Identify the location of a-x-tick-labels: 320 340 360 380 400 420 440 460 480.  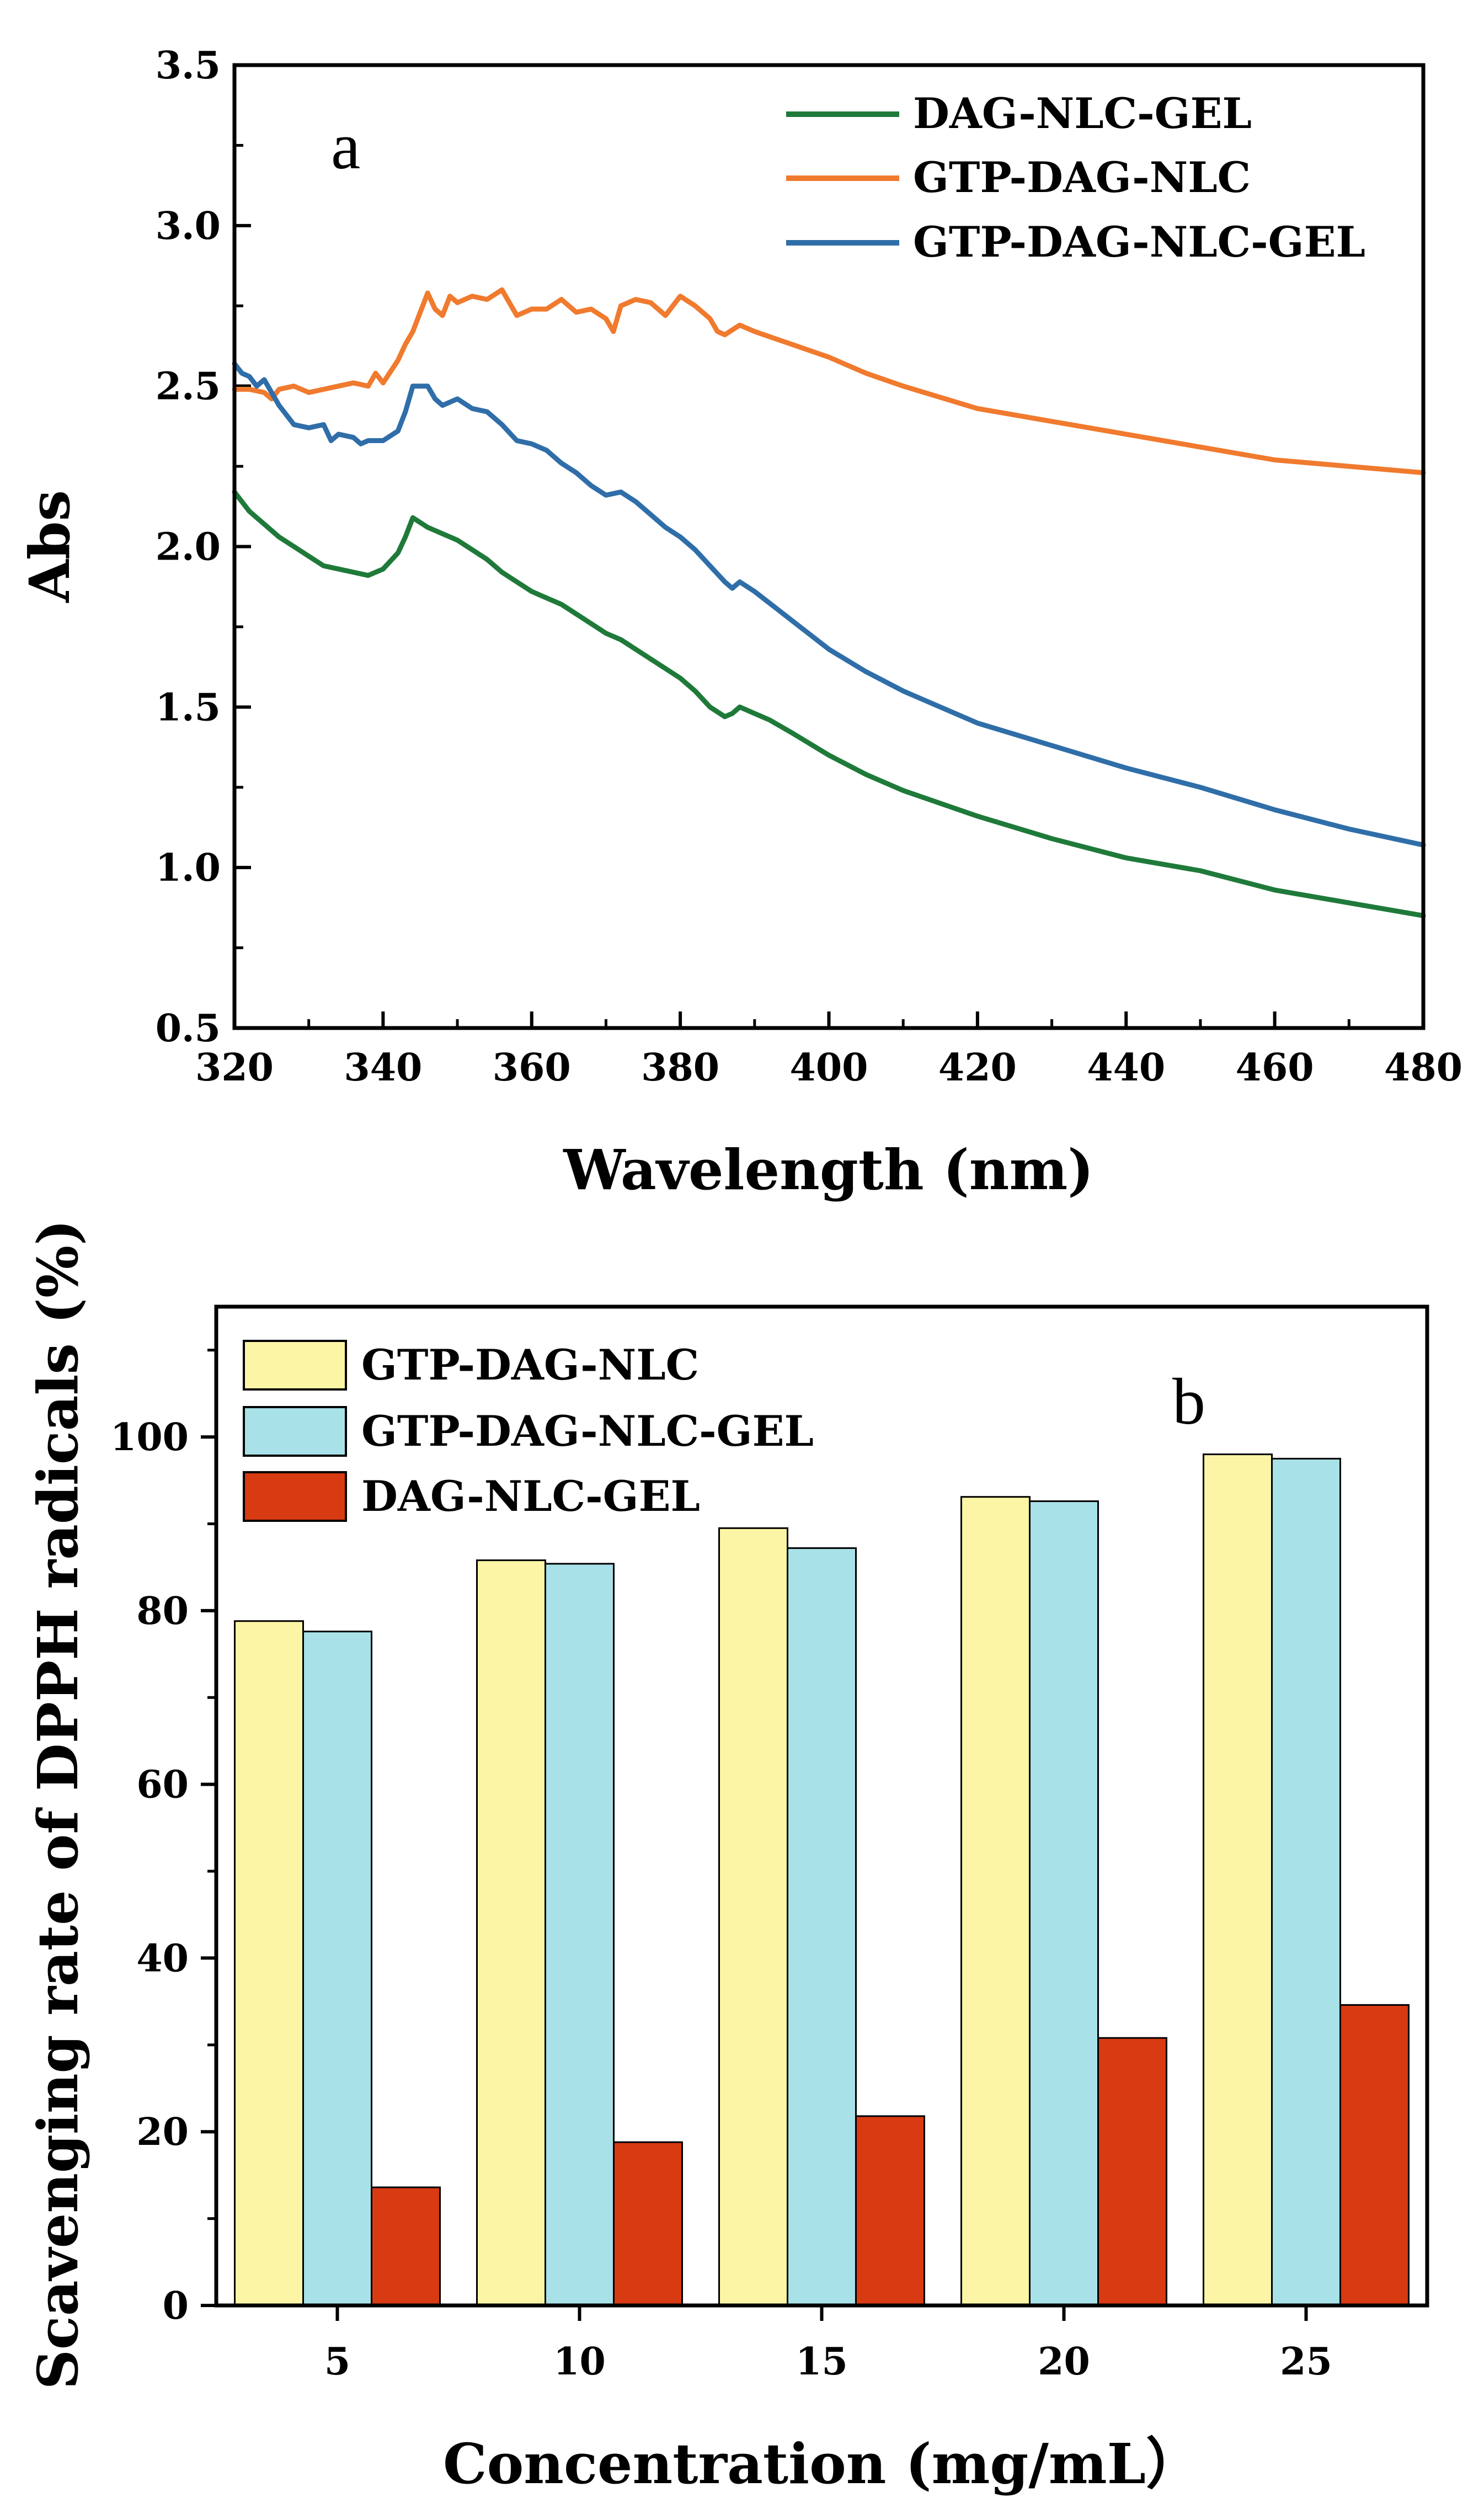
(828, 1068).